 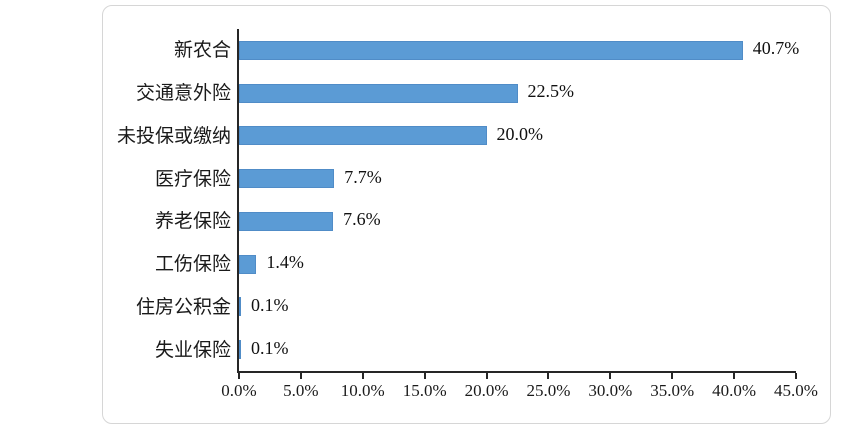 I want to click on value-label: 1.4%, so click(x=285, y=262).